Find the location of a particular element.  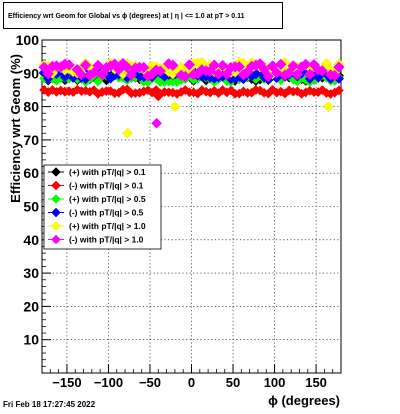

legend-entry-label: (-) with pT/|q| > 1.0 is located at coordinates (106, 240).